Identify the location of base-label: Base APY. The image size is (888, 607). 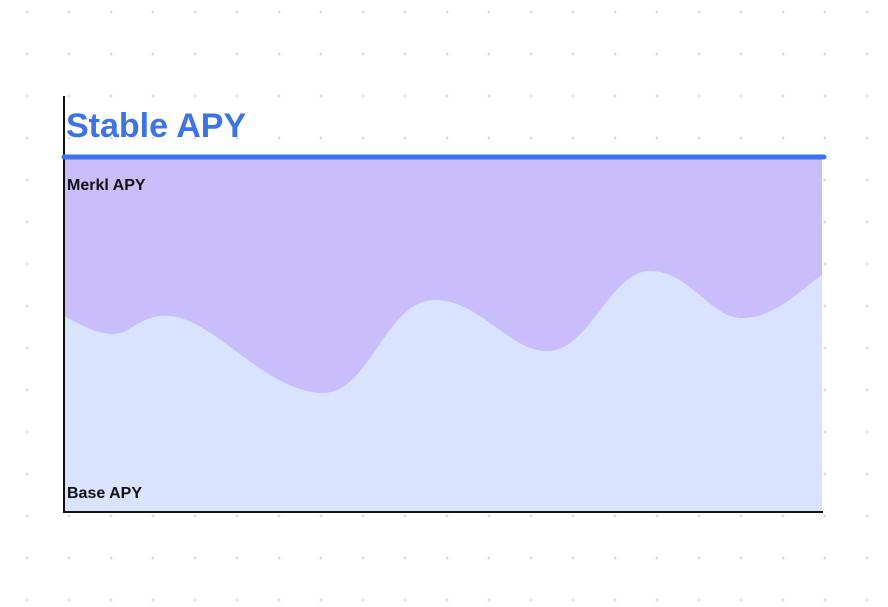
(104, 493).